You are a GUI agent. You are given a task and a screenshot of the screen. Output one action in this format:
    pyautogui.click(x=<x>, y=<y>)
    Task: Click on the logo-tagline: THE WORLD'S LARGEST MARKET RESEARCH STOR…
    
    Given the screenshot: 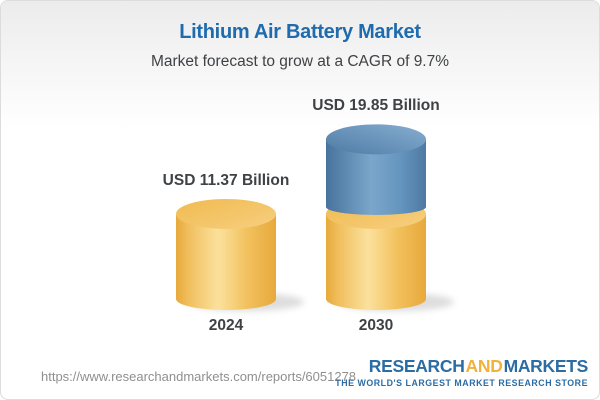 What is the action you would take?
    pyautogui.click(x=461, y=382)
    